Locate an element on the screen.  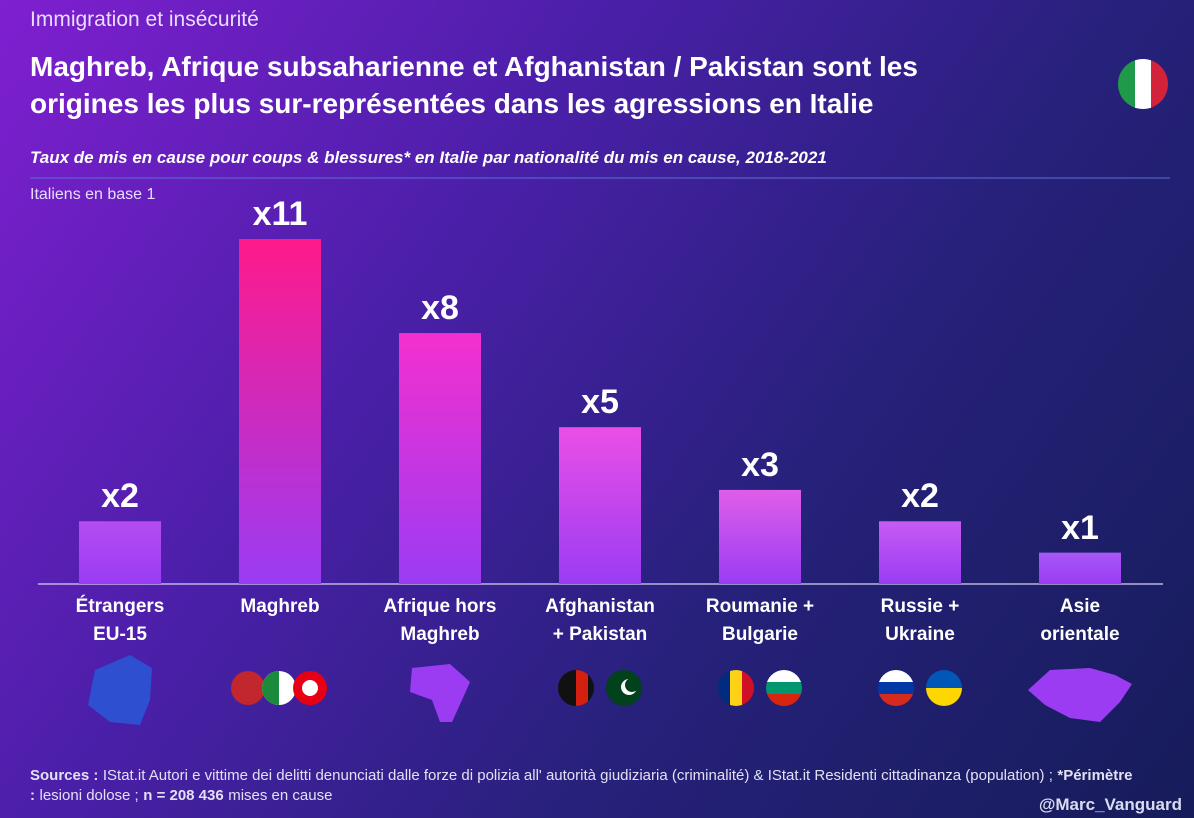
category-label: Afrique hors Maghreb is located at coordinates (440, 620).